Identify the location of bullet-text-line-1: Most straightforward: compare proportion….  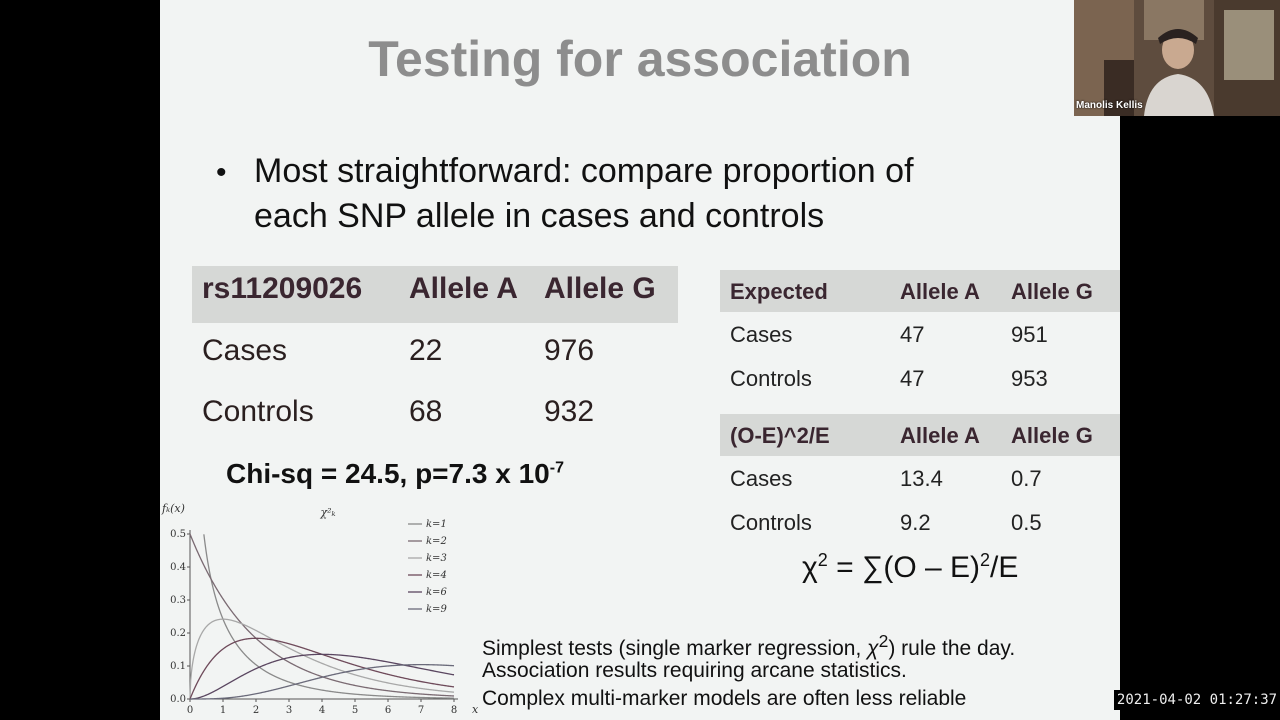
(584, 171).